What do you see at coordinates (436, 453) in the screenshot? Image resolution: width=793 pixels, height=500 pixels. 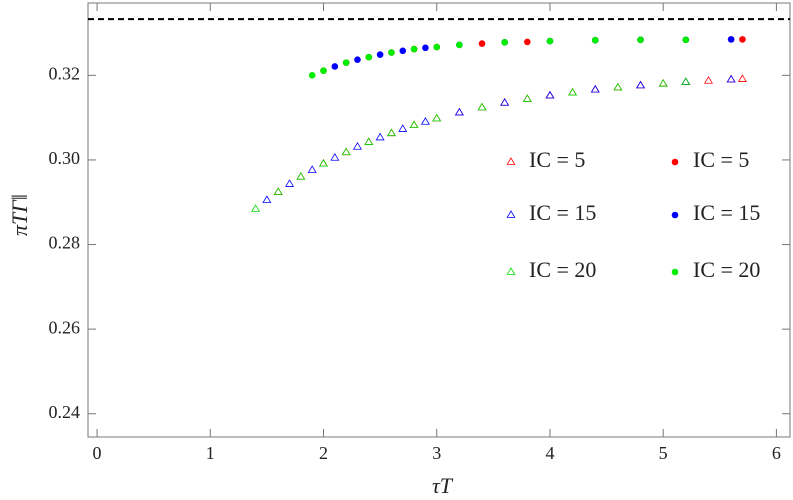 I see `x-tick-label: 3` at bounding box center [436, 453].